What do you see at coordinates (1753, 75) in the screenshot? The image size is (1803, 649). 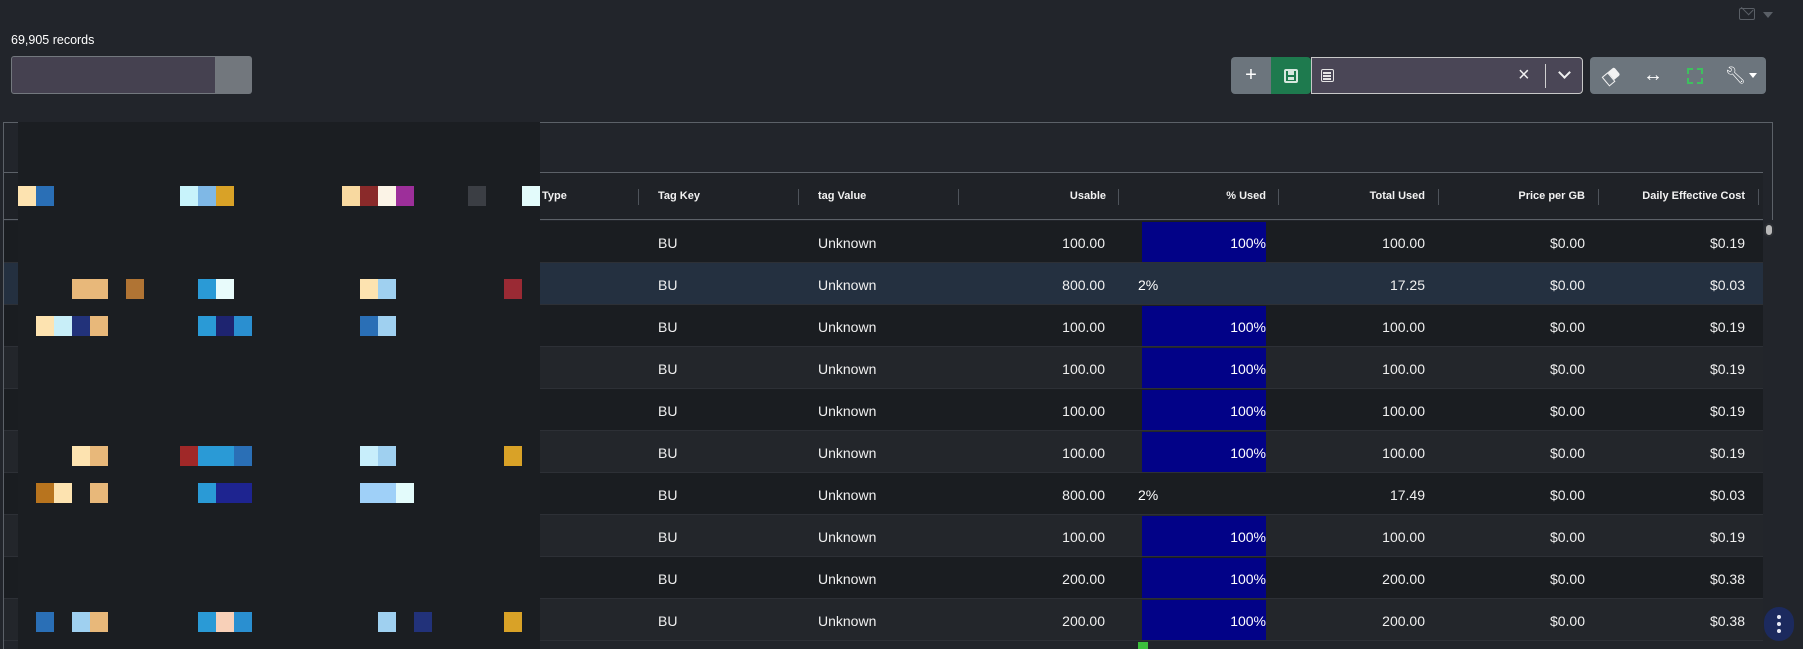 I see `caret-down-icon` at bounding box center [1753, 75].